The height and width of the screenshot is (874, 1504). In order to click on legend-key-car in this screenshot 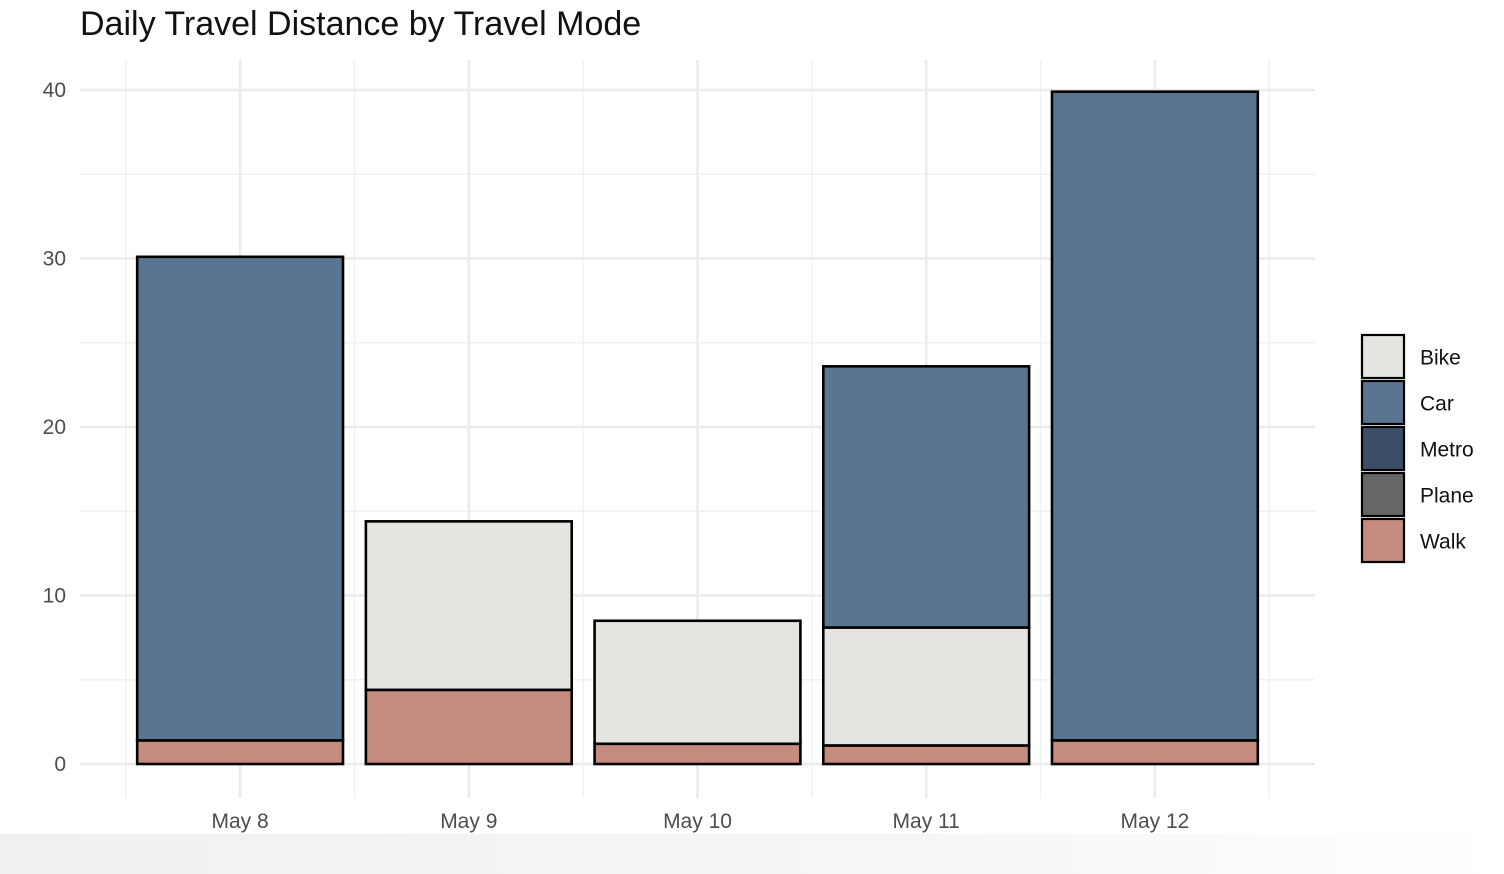, I will do `click(1383, 402)`.